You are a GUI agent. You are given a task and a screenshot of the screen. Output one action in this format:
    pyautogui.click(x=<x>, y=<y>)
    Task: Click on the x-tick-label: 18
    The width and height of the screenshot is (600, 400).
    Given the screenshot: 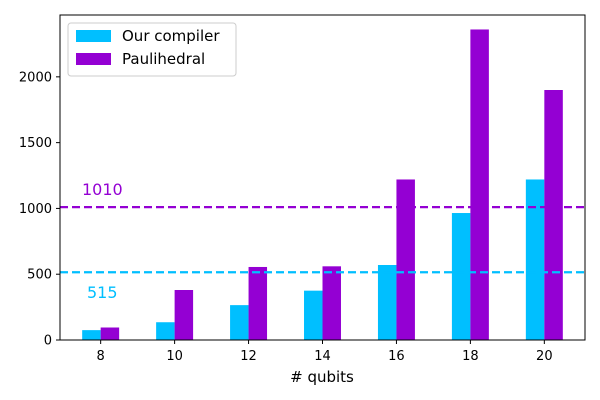 What is the action you would take?
    pyautogui.click(x=470, y=356)
    